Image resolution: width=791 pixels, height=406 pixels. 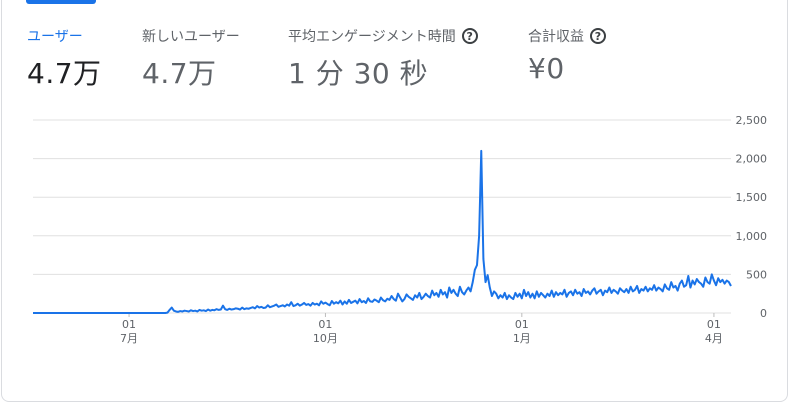 I want to click on y-tick-label: 2,000, so click(x=752, y=159).